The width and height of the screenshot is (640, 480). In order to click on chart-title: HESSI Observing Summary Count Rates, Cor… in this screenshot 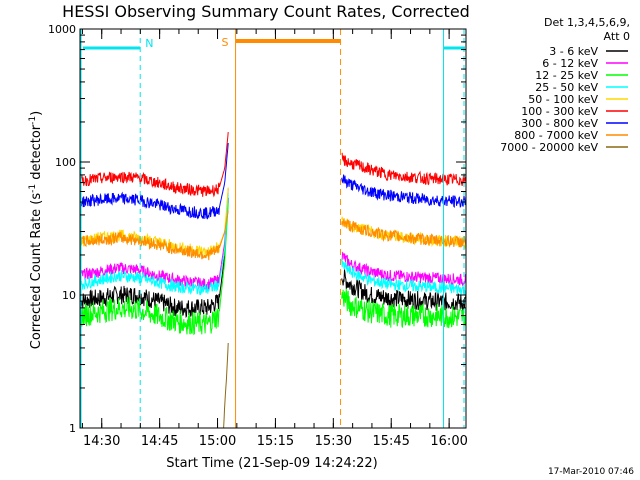, I will do `click(266, 11)`.